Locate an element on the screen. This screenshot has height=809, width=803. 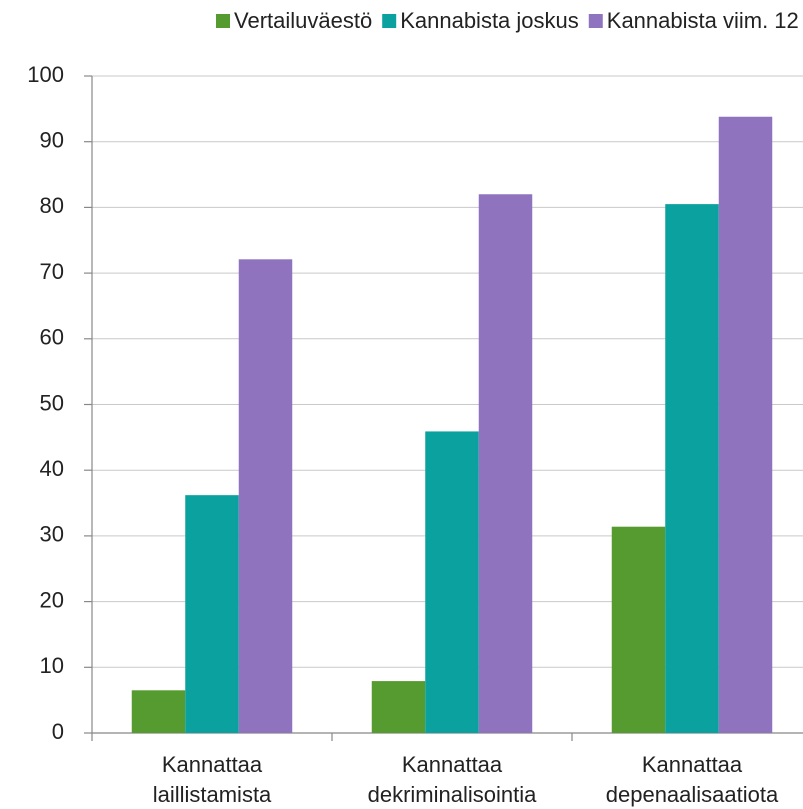
y-tick-label: 60 is located at coordinates (52, 337).